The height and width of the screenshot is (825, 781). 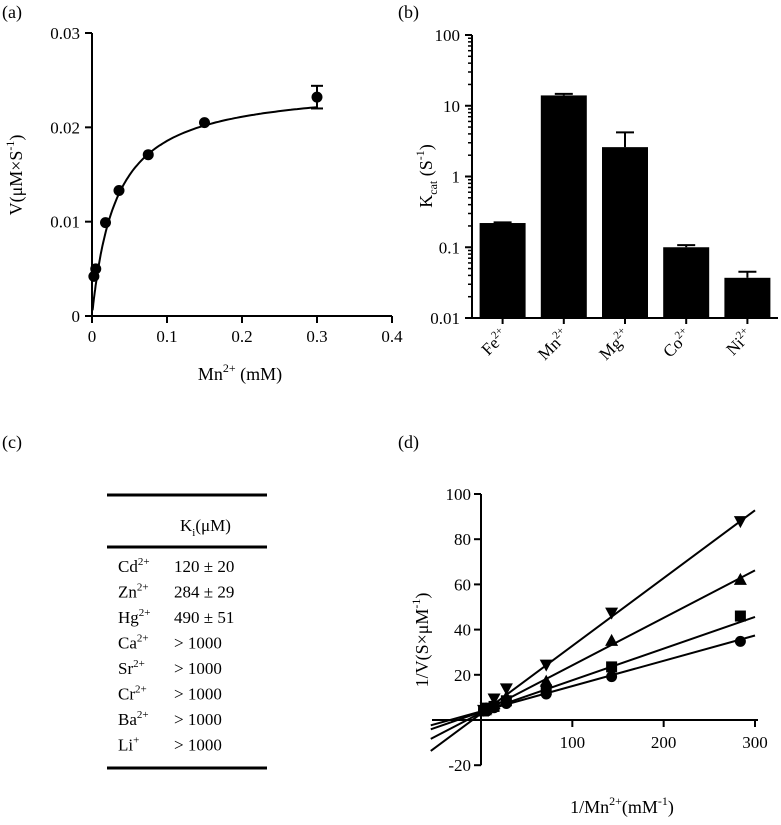 I want to click on table-row-ion: Ca2+, so click(x=133, y=643).